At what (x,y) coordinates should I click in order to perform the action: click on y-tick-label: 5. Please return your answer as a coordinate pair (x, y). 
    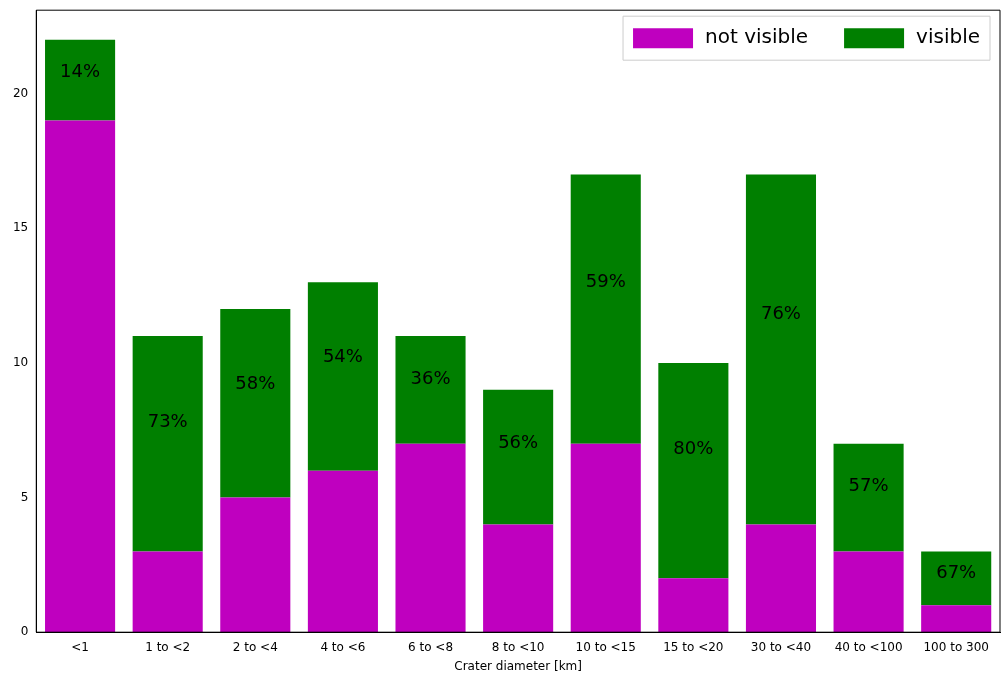
    Looking at the image, I should click on (24, 496).